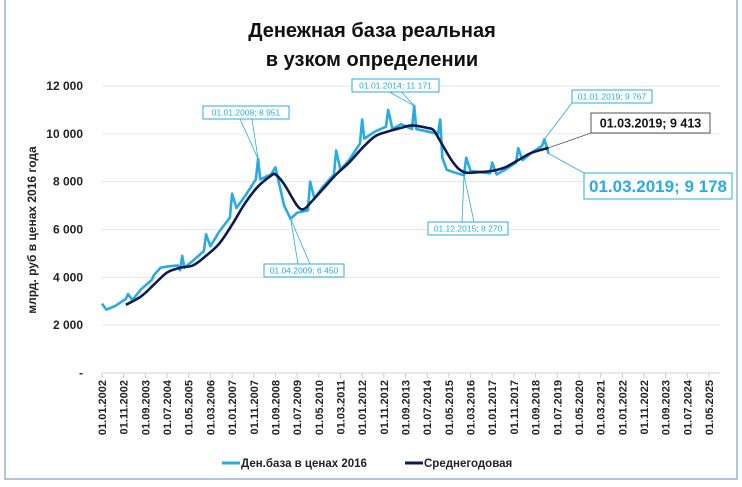 Image resolution: width=742 pixels, height=487 pixels. I want to click on annotation-label: 01.04.2009; 6 450, so click(304, 271).